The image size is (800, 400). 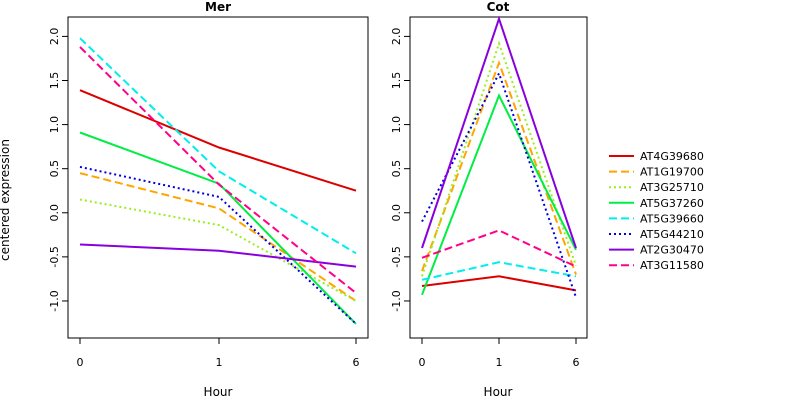 I want to click on panel-title: Mer, so click(x=218, y=7).